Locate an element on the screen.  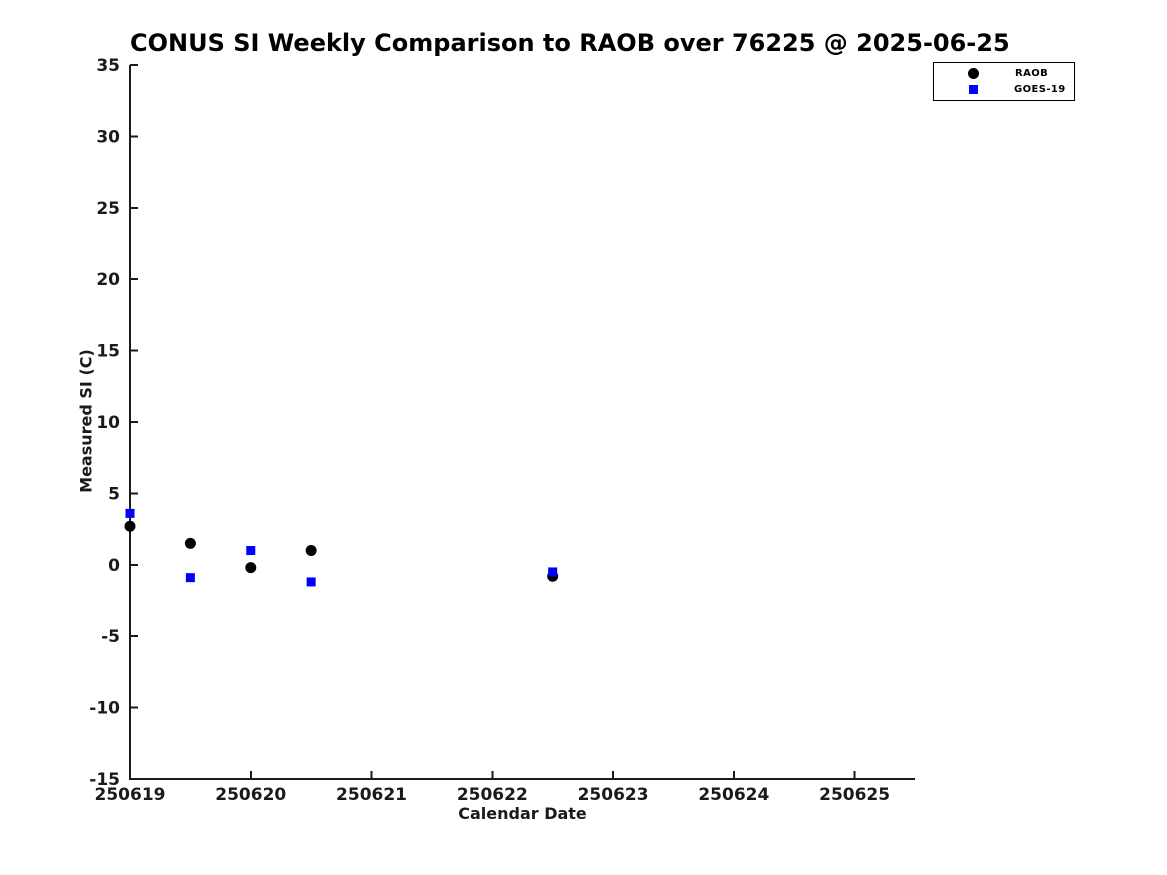
y-tick-label: 20 is located at coordinates (108, 280).